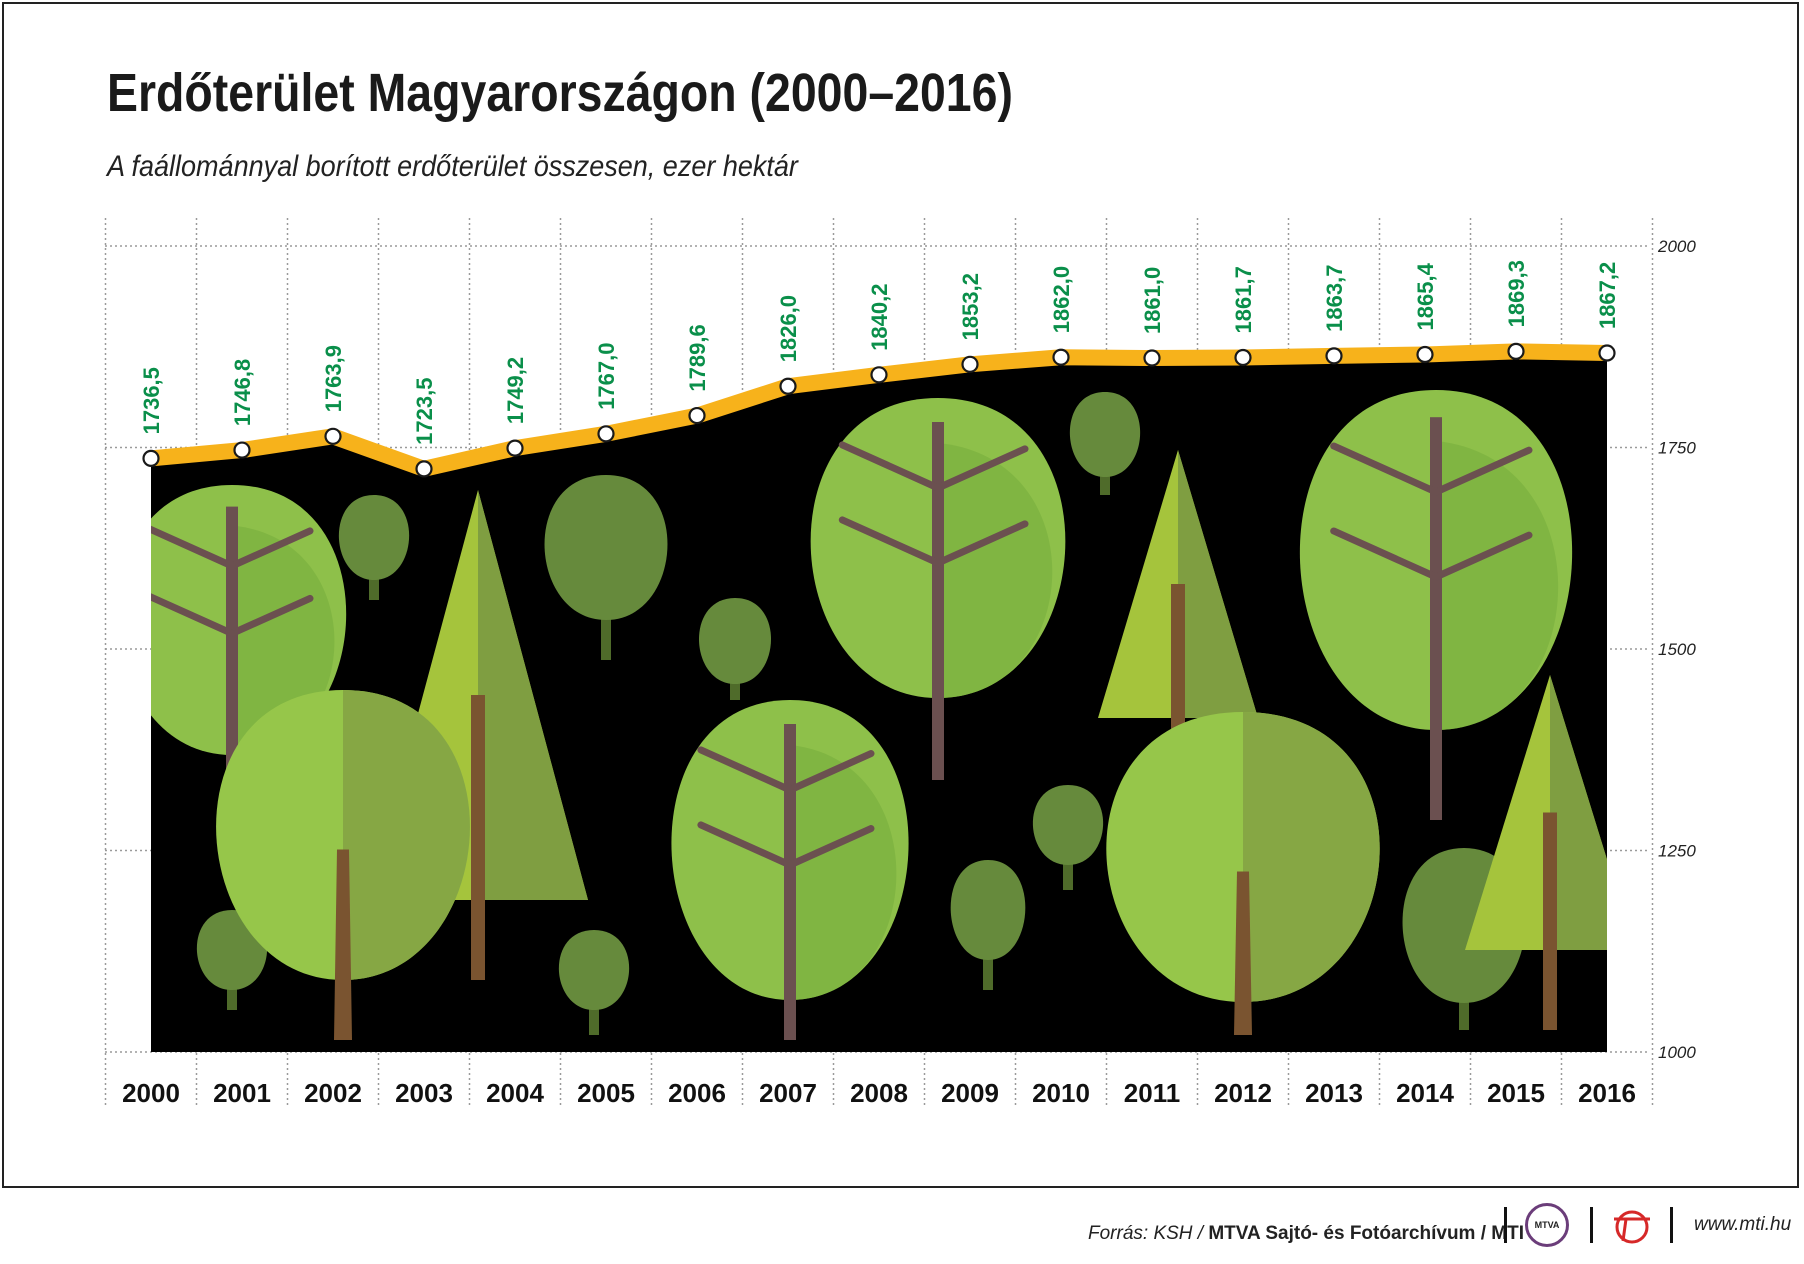 Image resolution: width=1804 pixels, height=1264 pixels. What do you see at coordinates (1516, 1093) in the screenshot?
I see `x-tick-label: 2015` at bounding box center [1516, 1093].